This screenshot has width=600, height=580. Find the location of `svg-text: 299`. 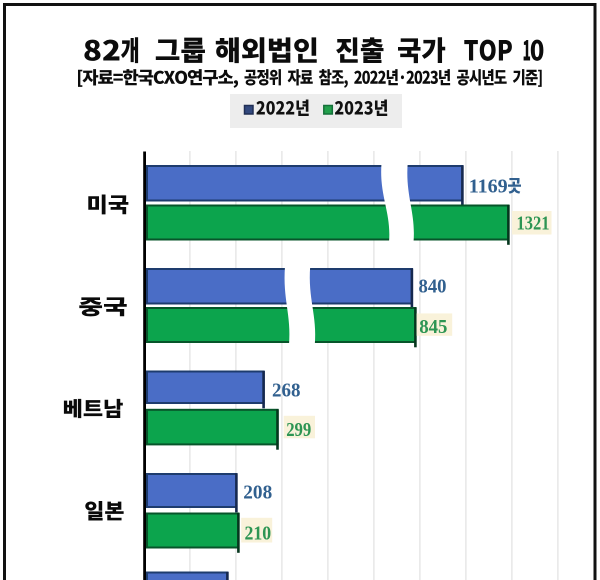

svg-text: 299 is located at coordinates (298, 430).